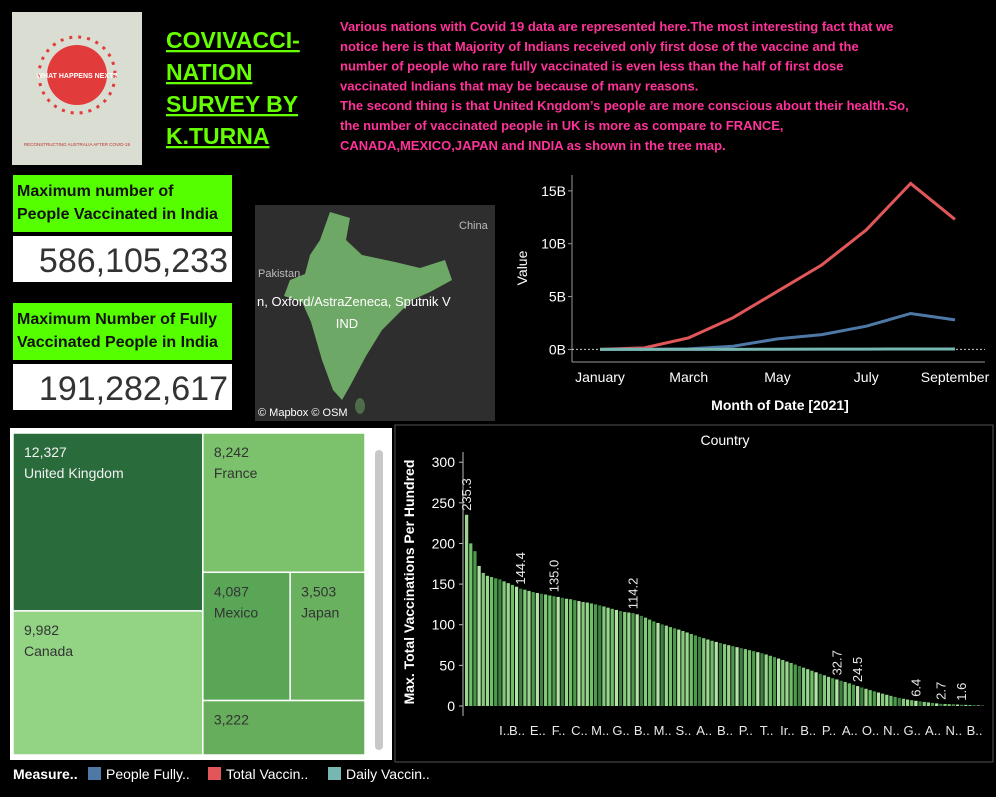 The height and width of the screenshot is (797, 996). What do you see at coordinates (133, 389) in the screenshot?
I see `kpi-value: 191,282,617` at bounding box center [133, 389].